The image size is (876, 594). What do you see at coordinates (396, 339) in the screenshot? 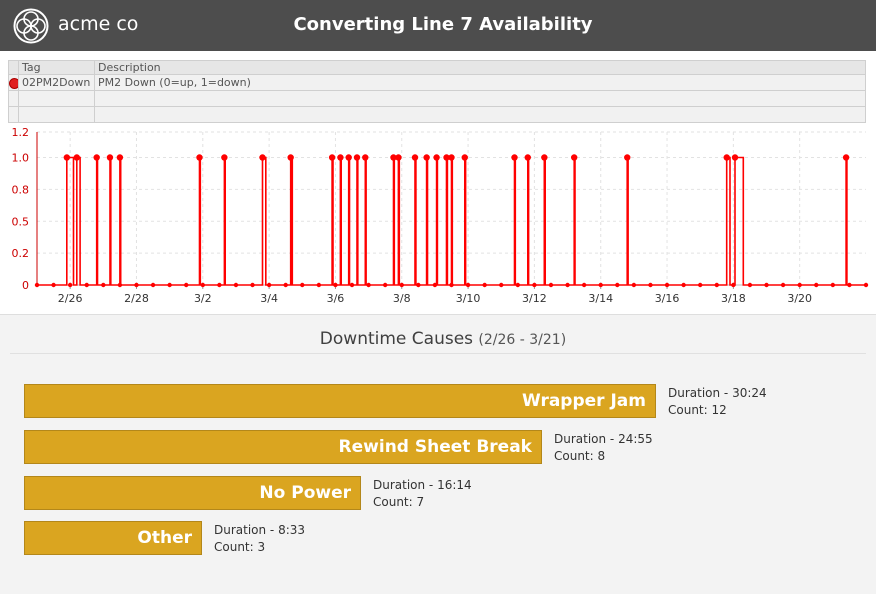
I see `downtime-title-text: Downtime Causes` at bounding box center [396, 339].